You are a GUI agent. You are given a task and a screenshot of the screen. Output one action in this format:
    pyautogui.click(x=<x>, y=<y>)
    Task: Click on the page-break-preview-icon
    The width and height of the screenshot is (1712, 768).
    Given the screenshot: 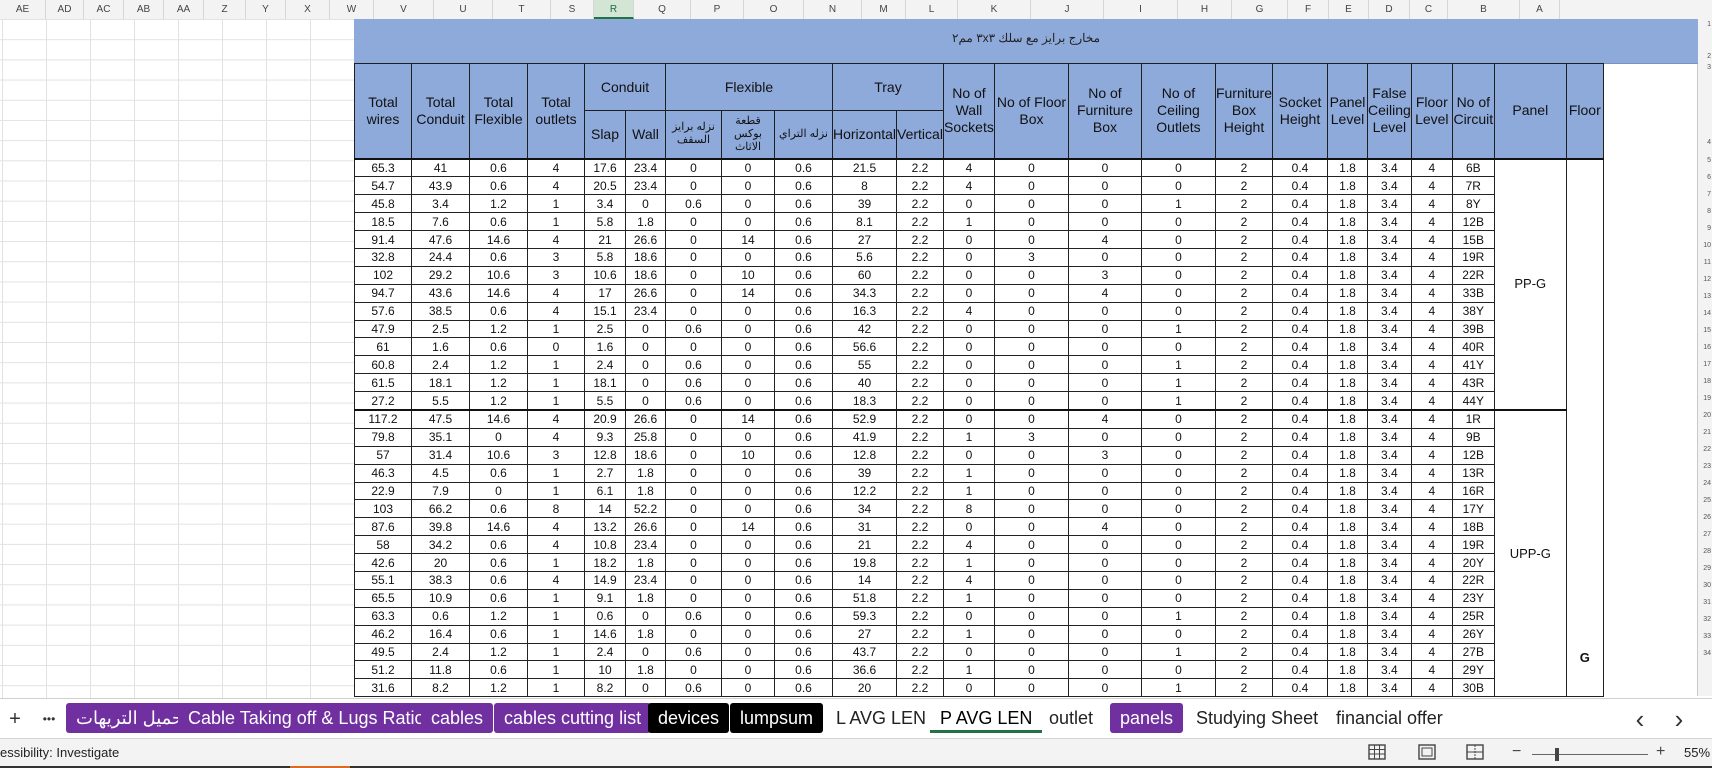 What is the action you would take?
    pyautogui.click(x=1476, y=753)
    